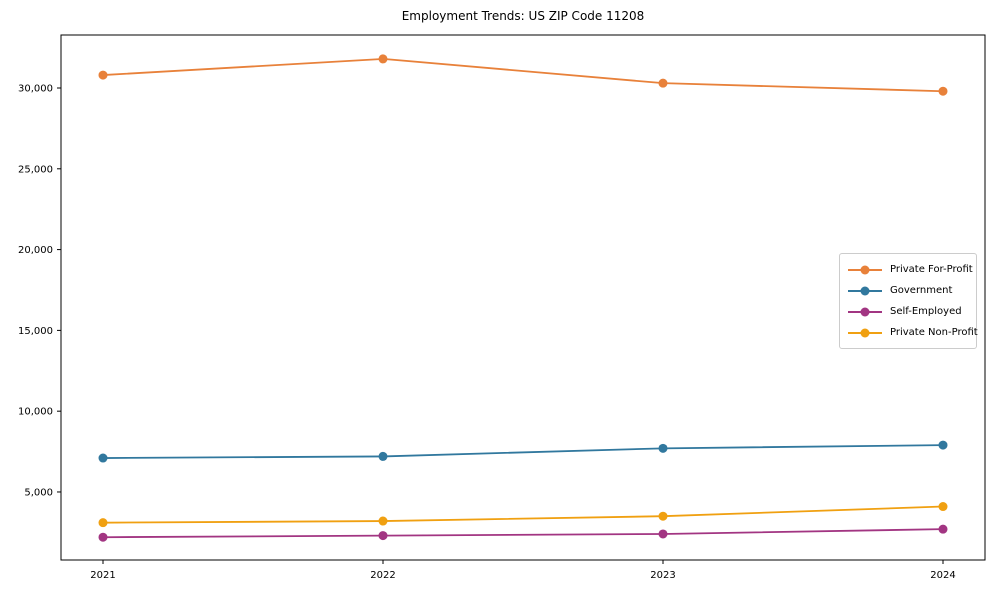 The height and width of the screenshot is (600, 1000). What do you see at coordinates (383, 536) in the screenshot?
I see `data-point-self-employed-2022` at bounding box center [383, 536].